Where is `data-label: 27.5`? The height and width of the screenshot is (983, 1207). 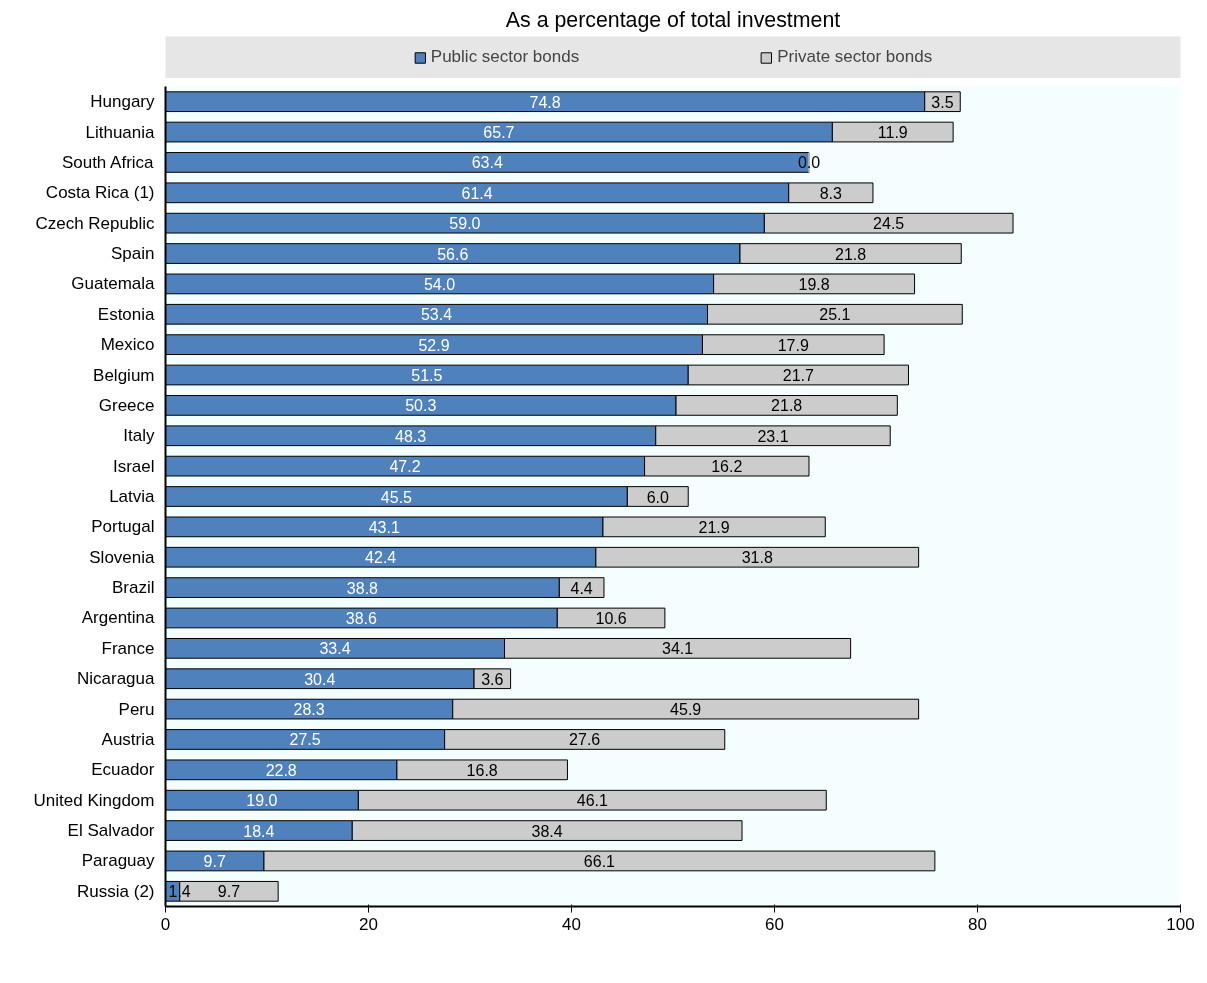 data-label: 27.5 is located at coordinates (305, 740).